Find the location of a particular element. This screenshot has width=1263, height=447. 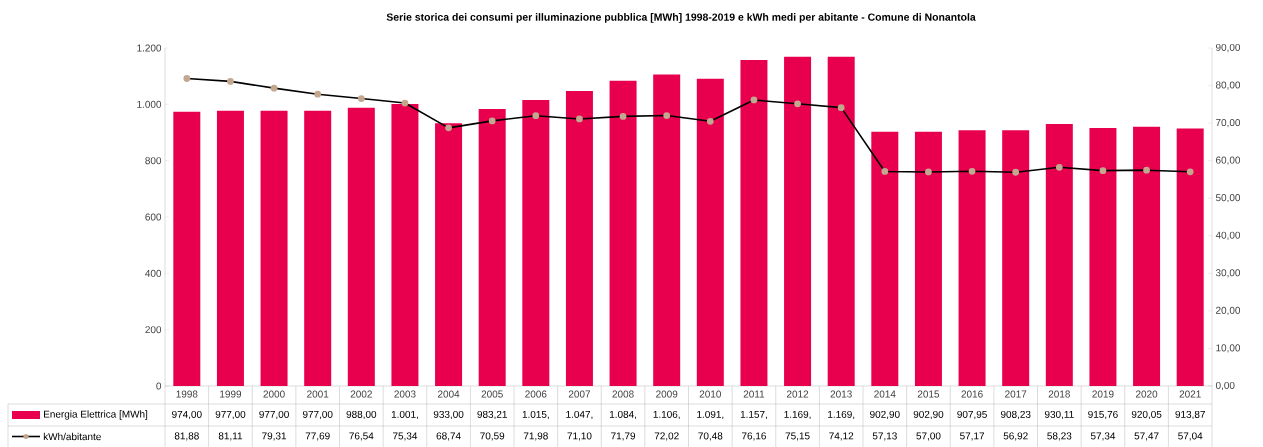

x-tick-label: 2019 is located at coordinates (1103, 394).